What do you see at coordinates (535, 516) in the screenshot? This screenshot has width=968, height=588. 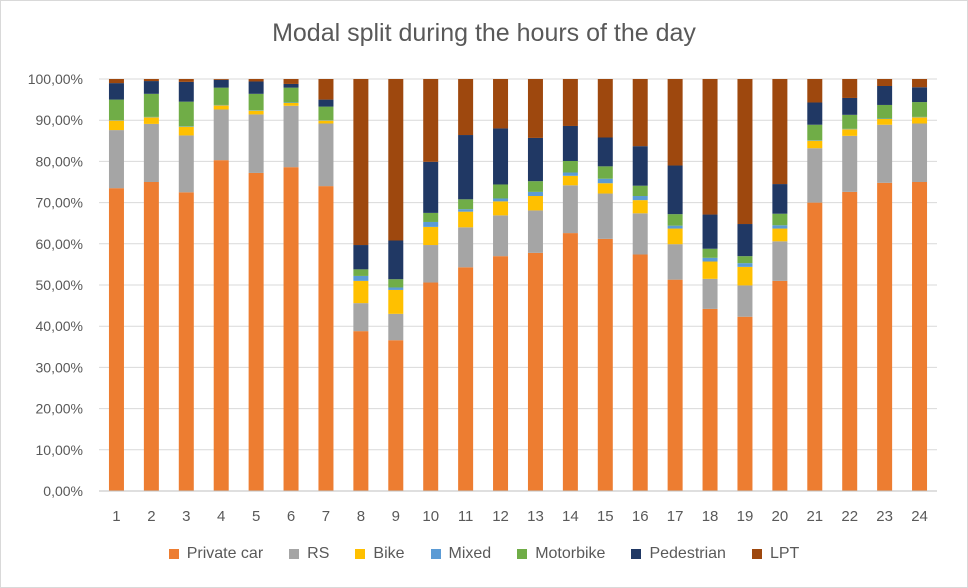 I see `x-tick-label: 13` at bounding box center [535, 516].